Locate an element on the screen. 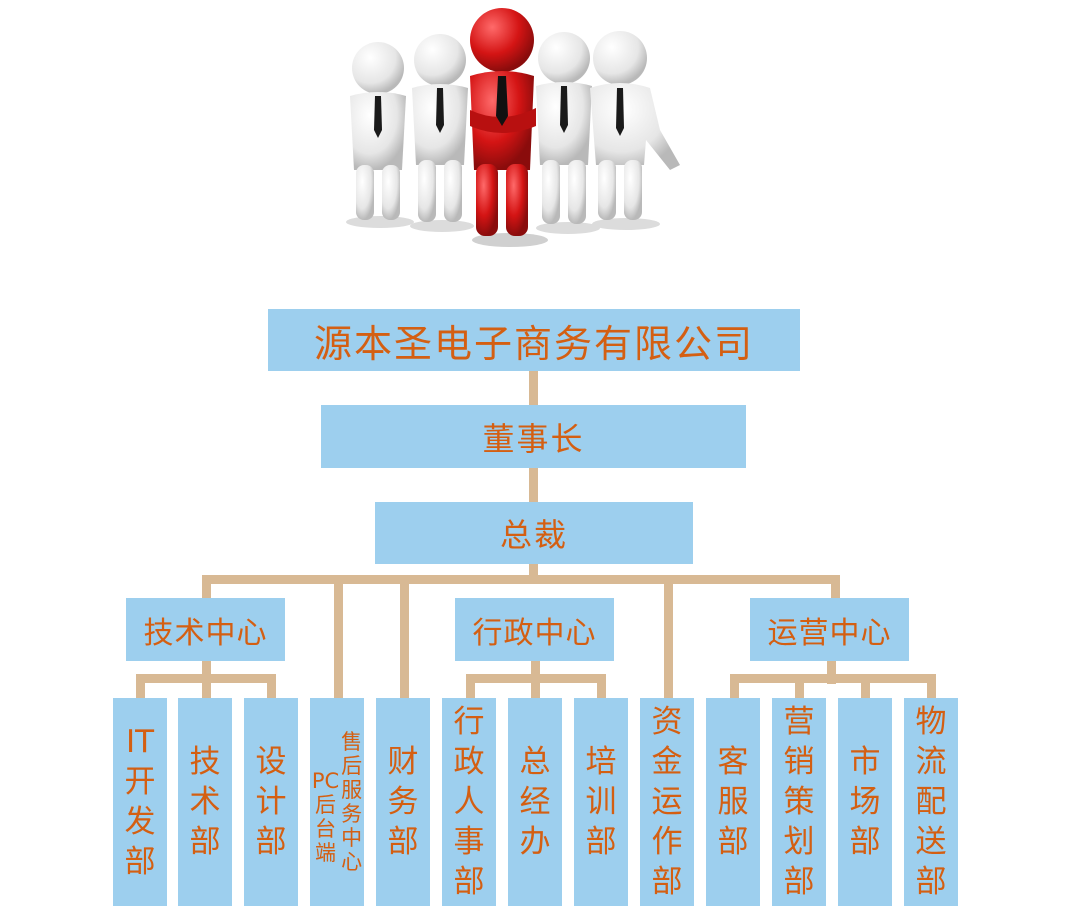 This screenshot has width=1066, height=910. dept-finance: 财 务 部 is located at coordinates (403, 802).